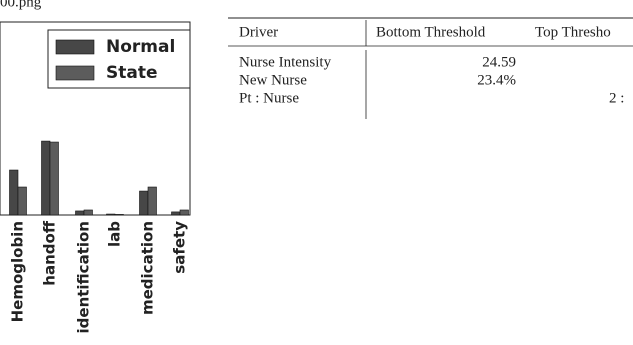  What do you see at coordinates (616, 98) in the screenshot?
I see `table-cell: 2 :` at bounding box center [616, 98].